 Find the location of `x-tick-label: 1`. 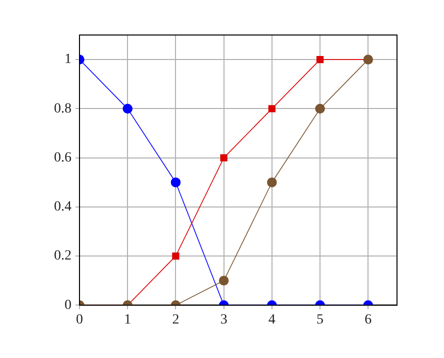

x-tick-label: 1 is located at coordinates (128, 320).